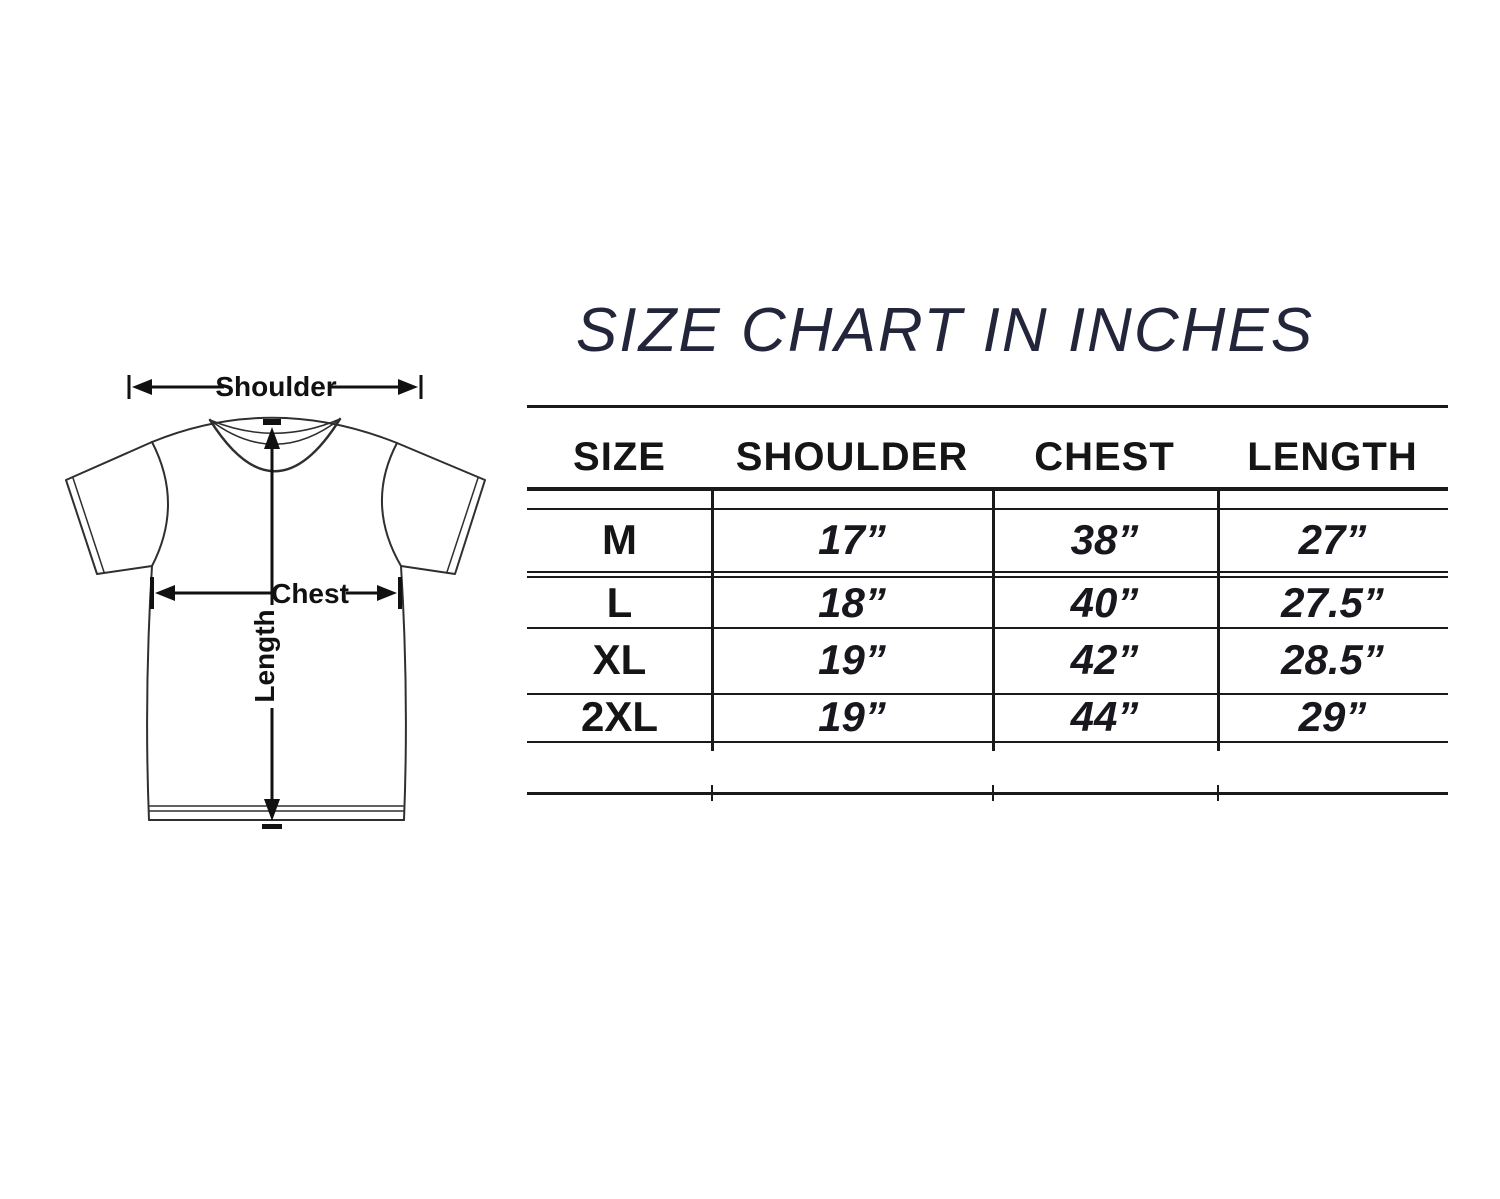 The height and width of the screenshot is (1199, 1500). Describe the element at coordinates (1104, 539) in the screenshot. I see `table-cell: 38”` at that location.